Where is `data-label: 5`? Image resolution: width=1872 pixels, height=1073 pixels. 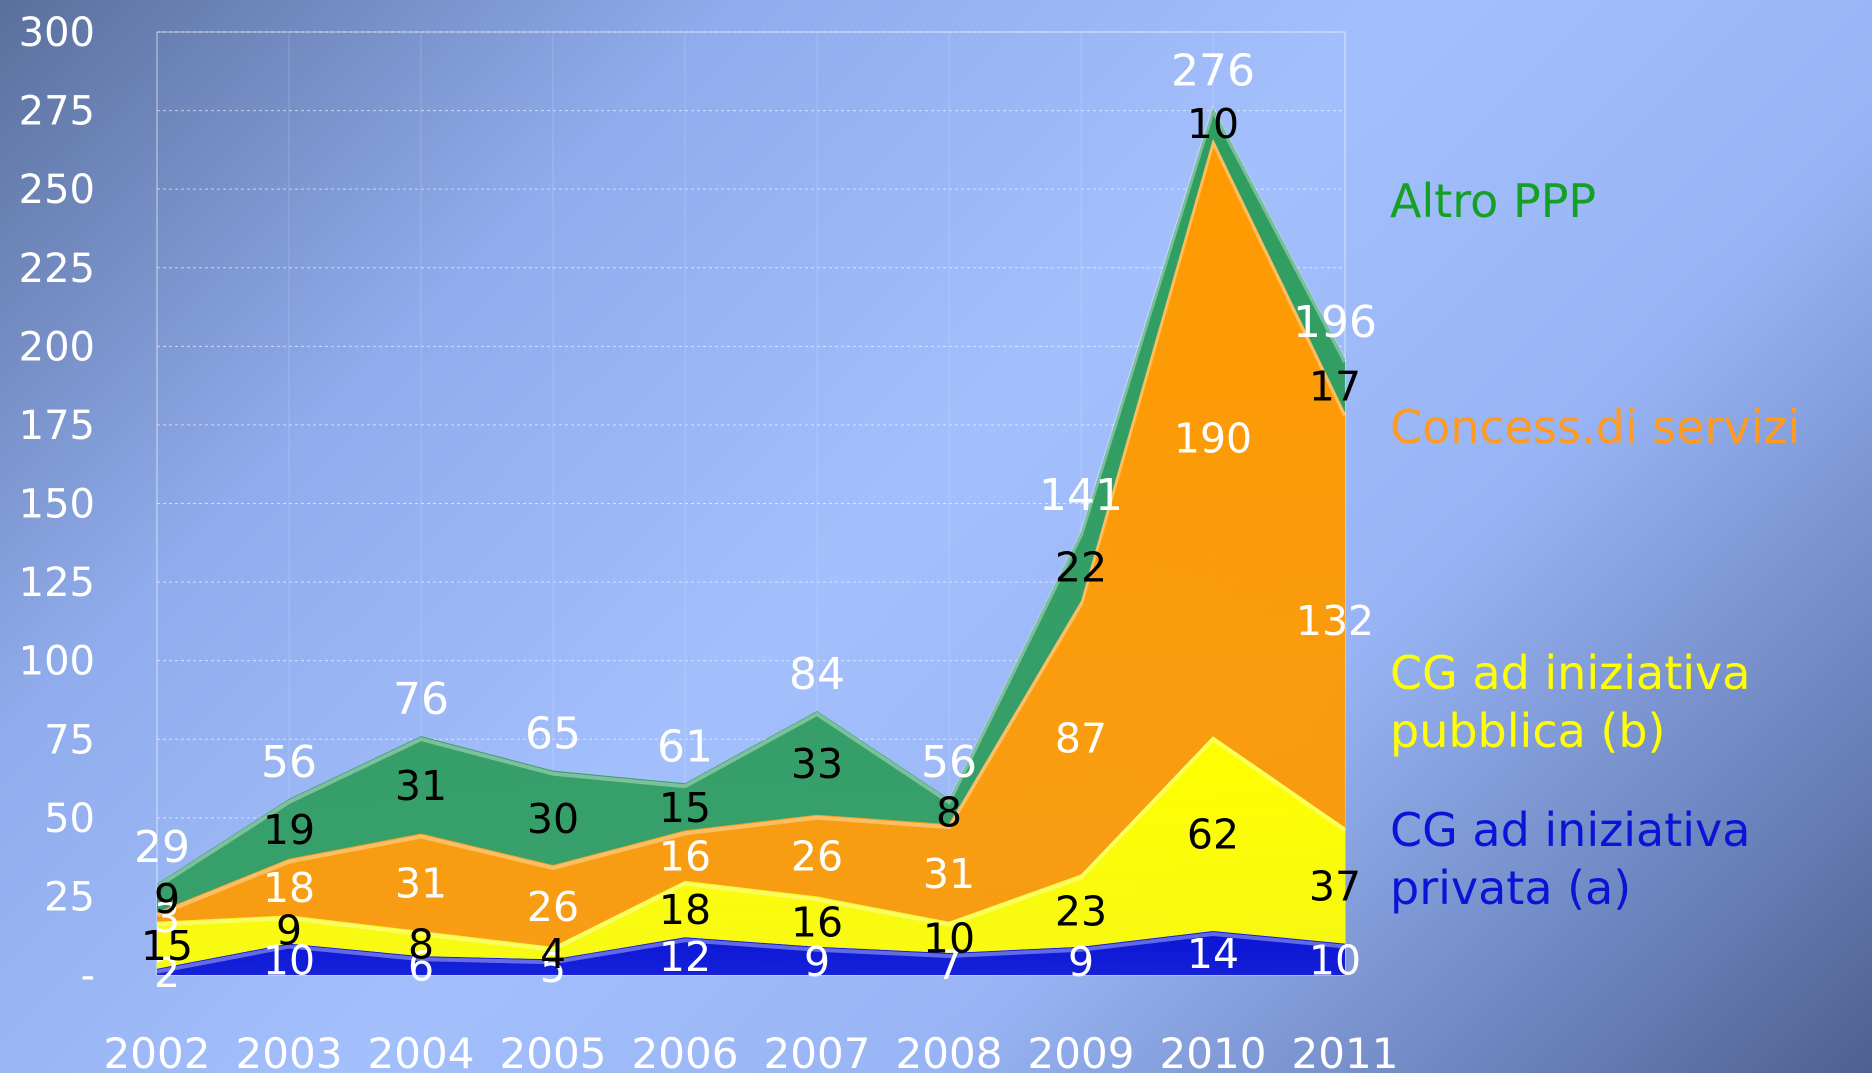
data-label: 5 is located at coordinates (553, 968).